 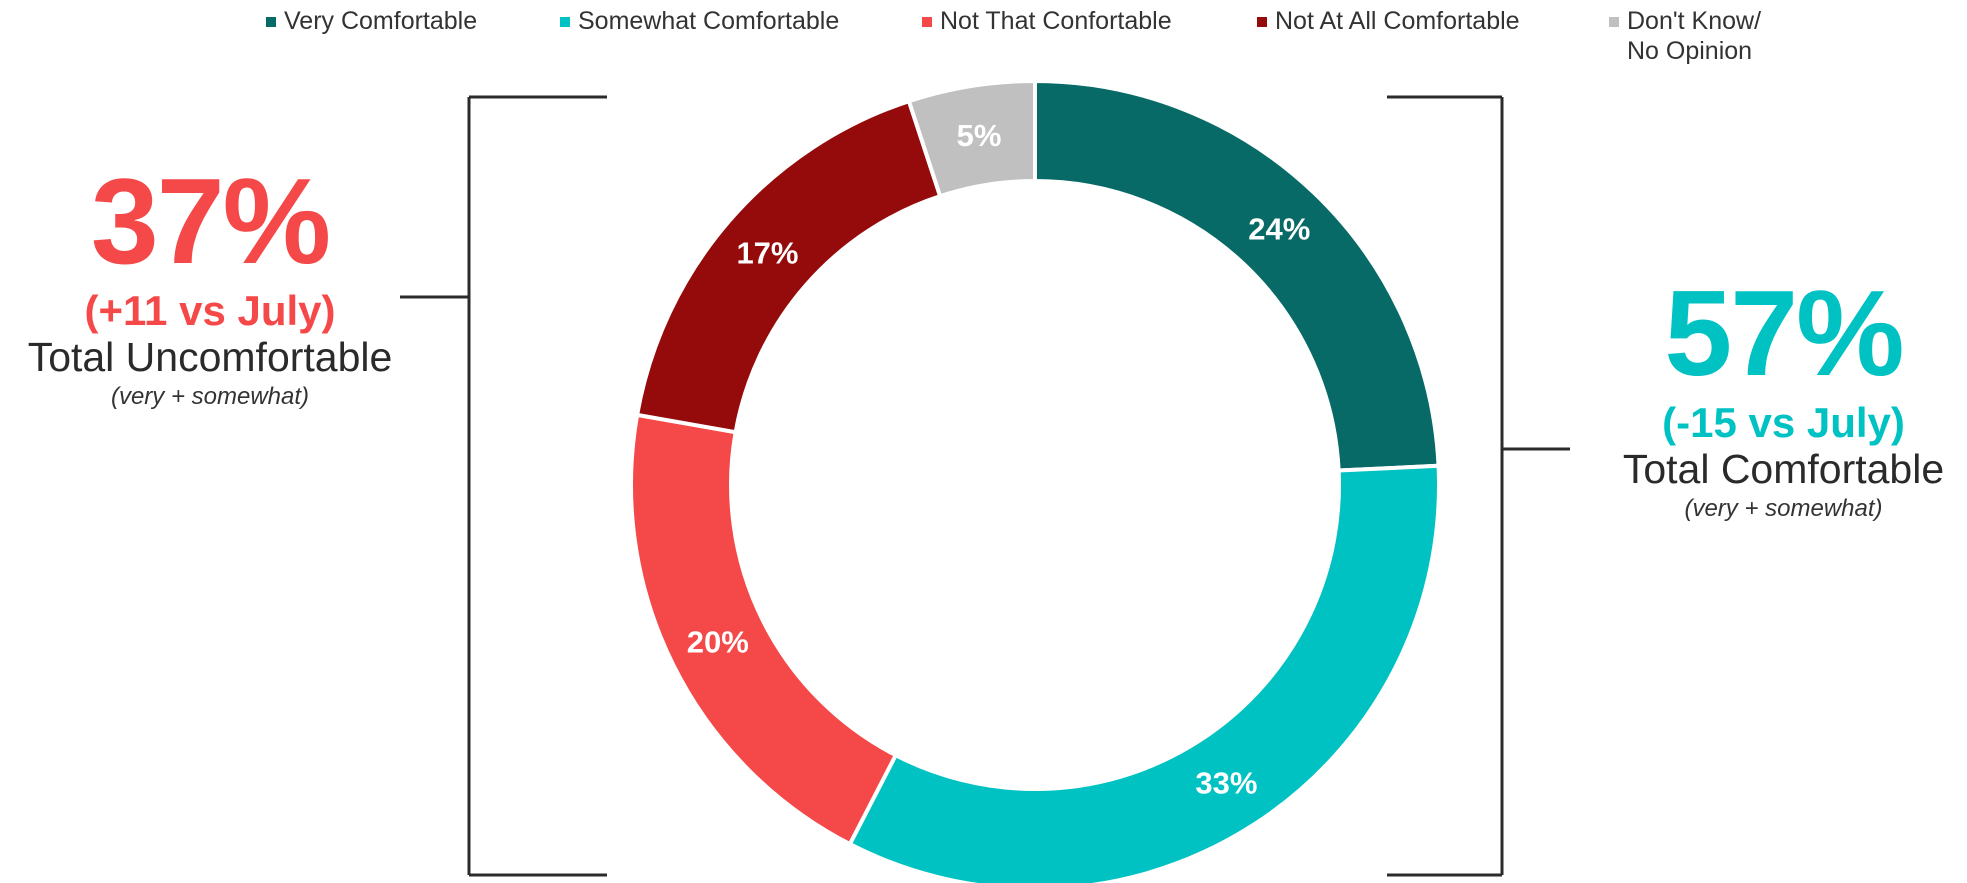 I want to click on legend-label: Don't Know/ No Opinion, so click(x=1694, y=36).